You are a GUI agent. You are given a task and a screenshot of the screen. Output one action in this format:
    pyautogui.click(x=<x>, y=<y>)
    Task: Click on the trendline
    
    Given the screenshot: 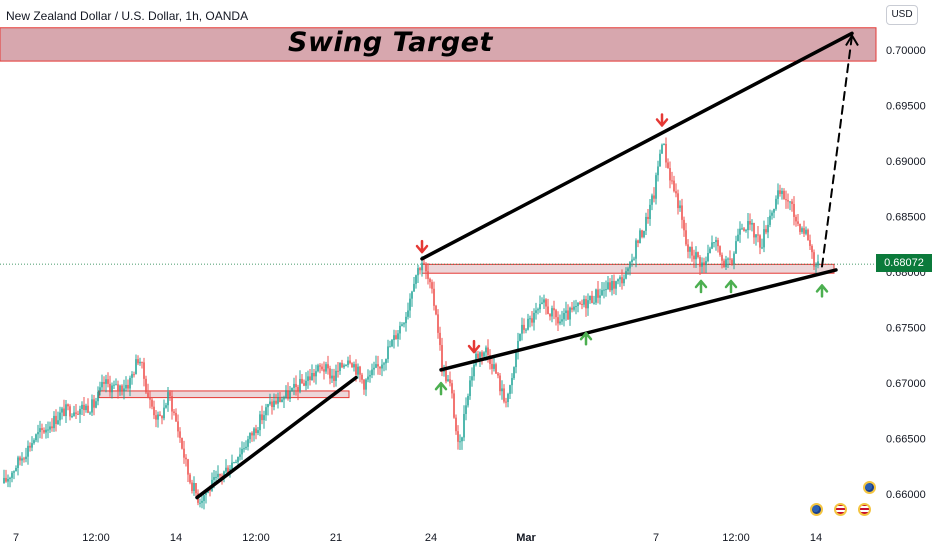 What is the action you would take?
    pyautogui.click(x=276, y=437)
    